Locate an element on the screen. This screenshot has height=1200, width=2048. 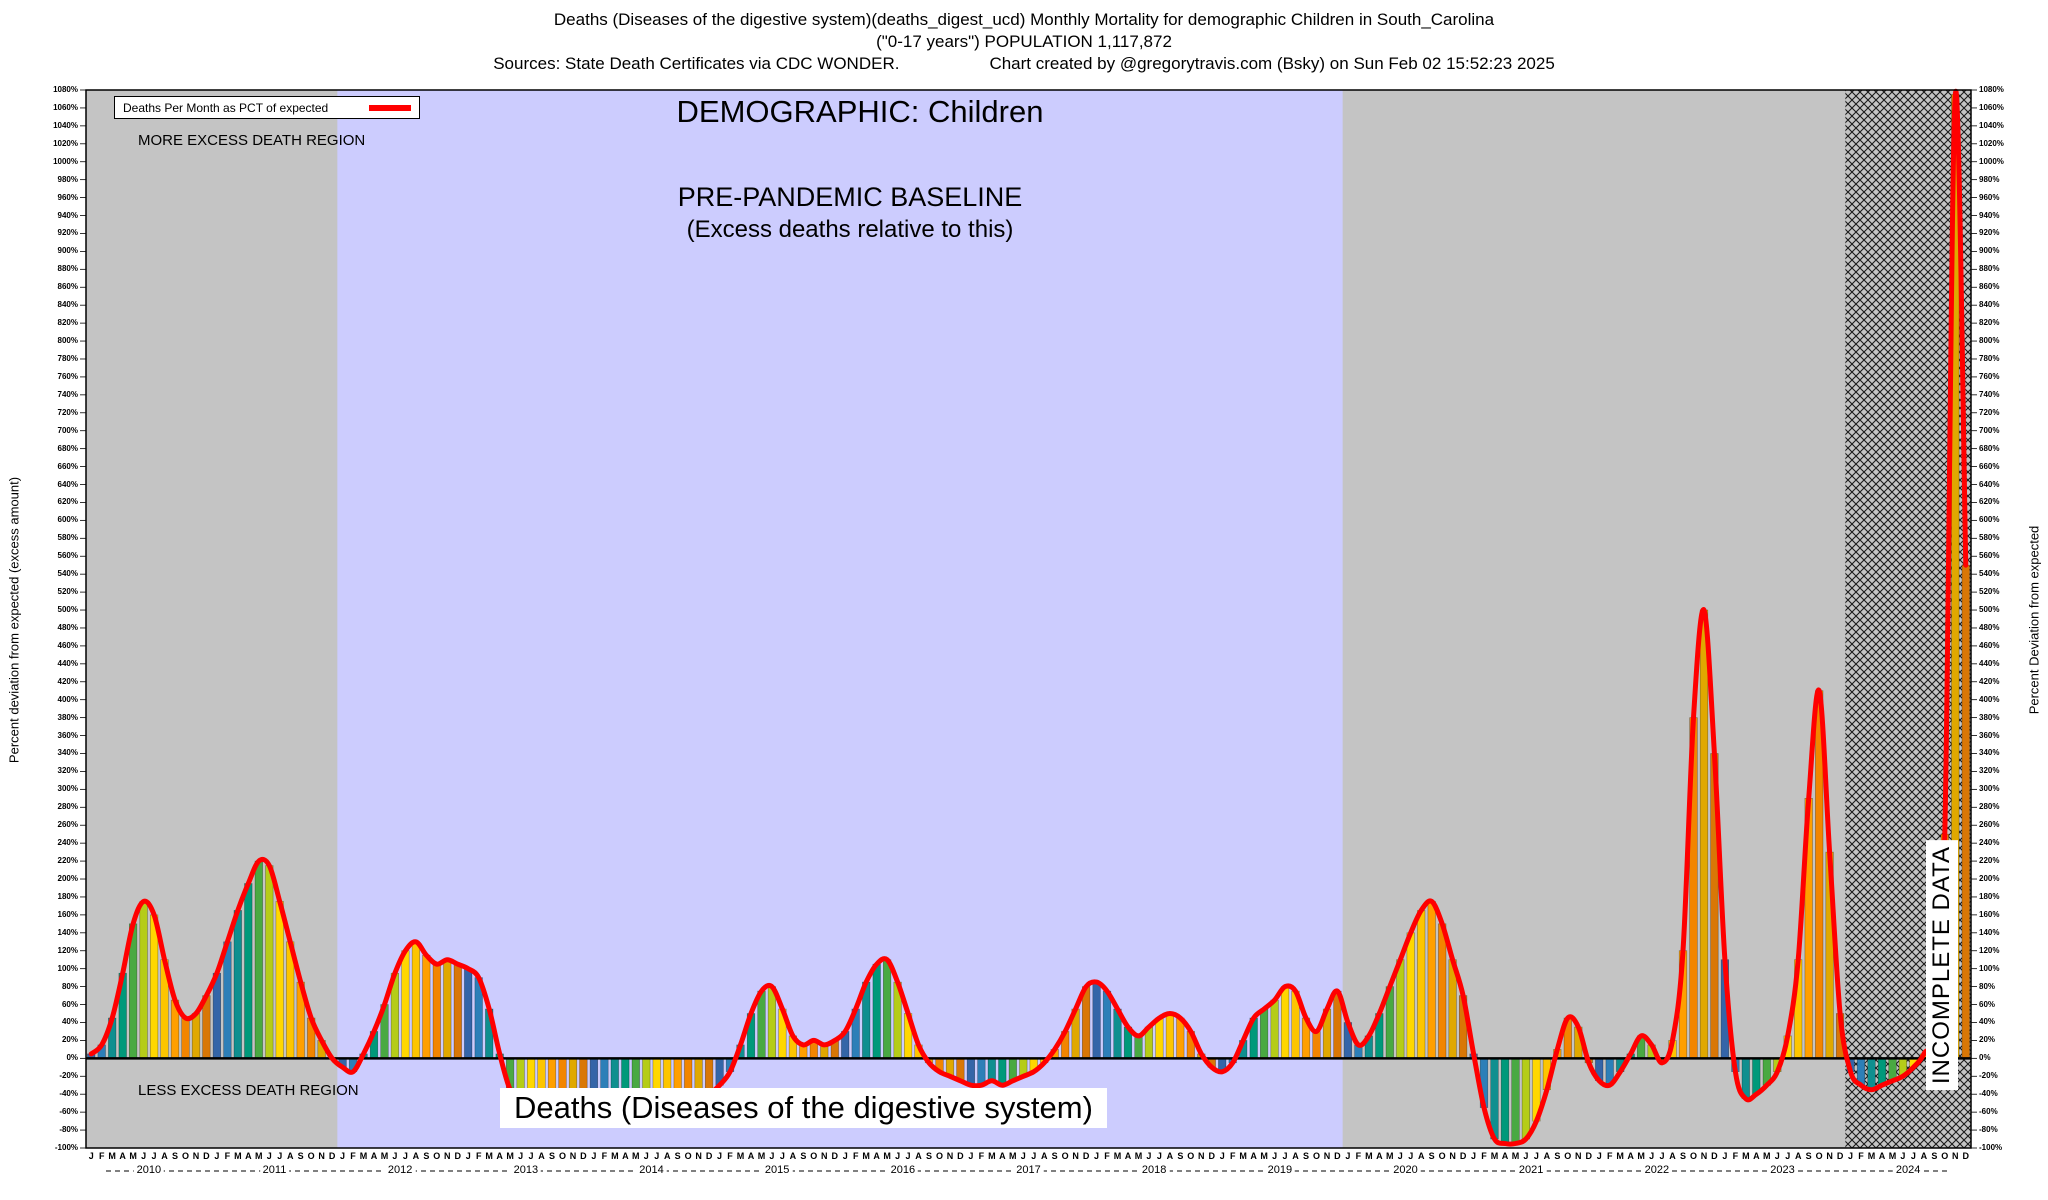
y-tick-label: 680% is located at coordinates (1989, 448).